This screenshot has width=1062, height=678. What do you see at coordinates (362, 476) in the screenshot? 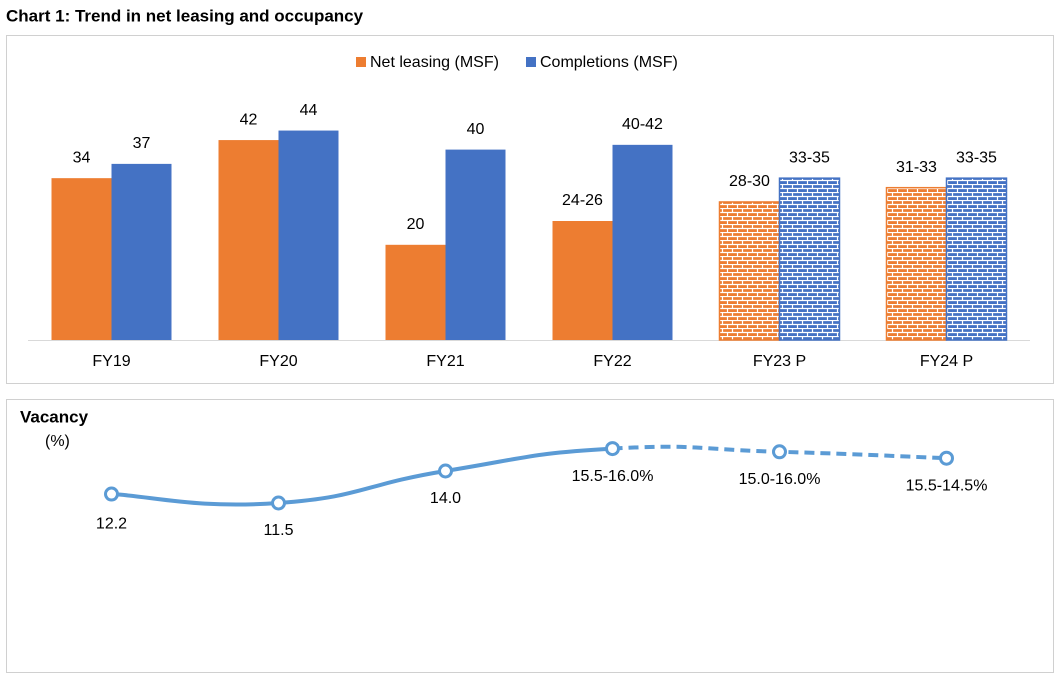
I see `vacancy-line` at bounding box center [362, 476].